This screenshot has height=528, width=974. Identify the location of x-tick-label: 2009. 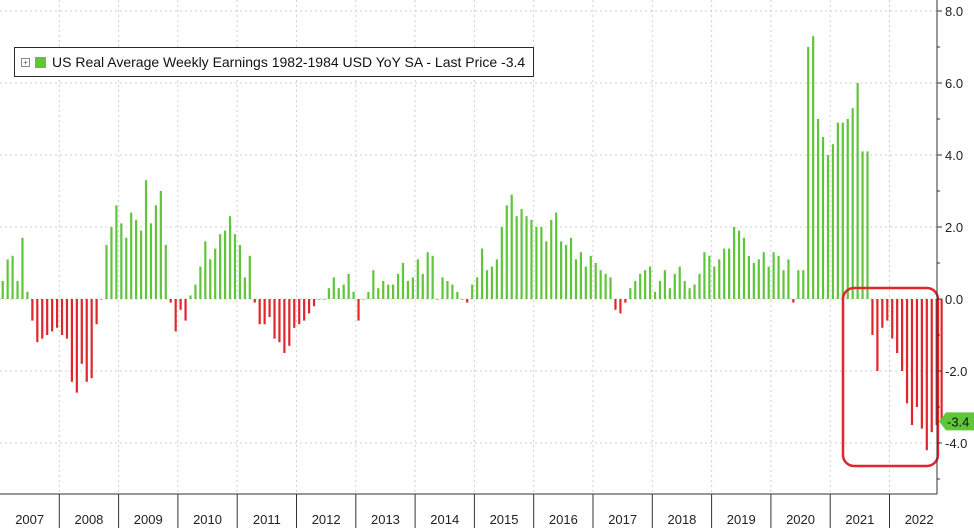
(148, 519).